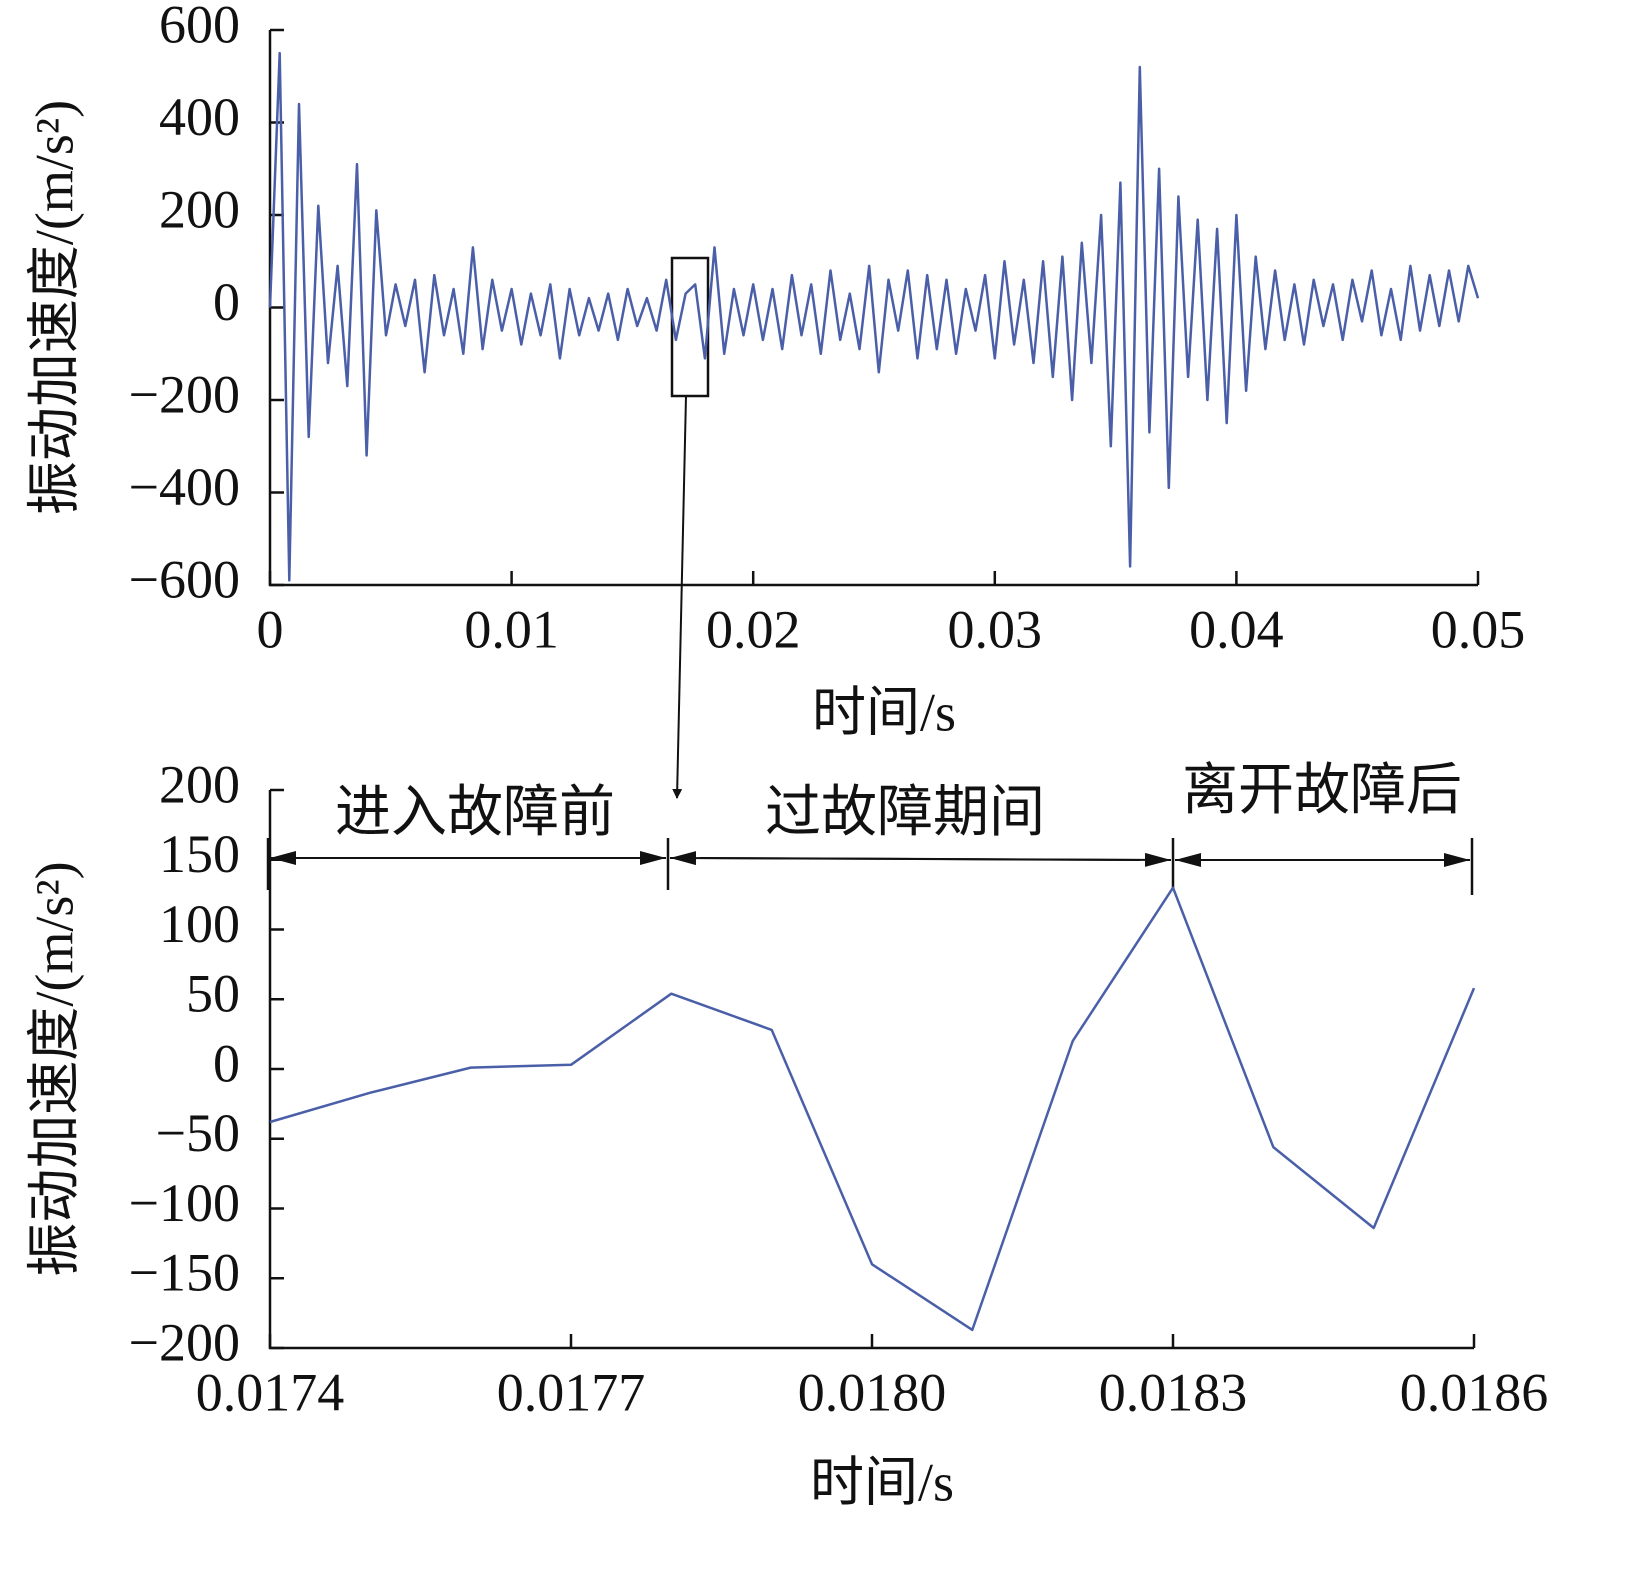  Describe the element at coordinates (270, 1392) in the screenshot. I see `x-tick-label: 0.0174` at that location.